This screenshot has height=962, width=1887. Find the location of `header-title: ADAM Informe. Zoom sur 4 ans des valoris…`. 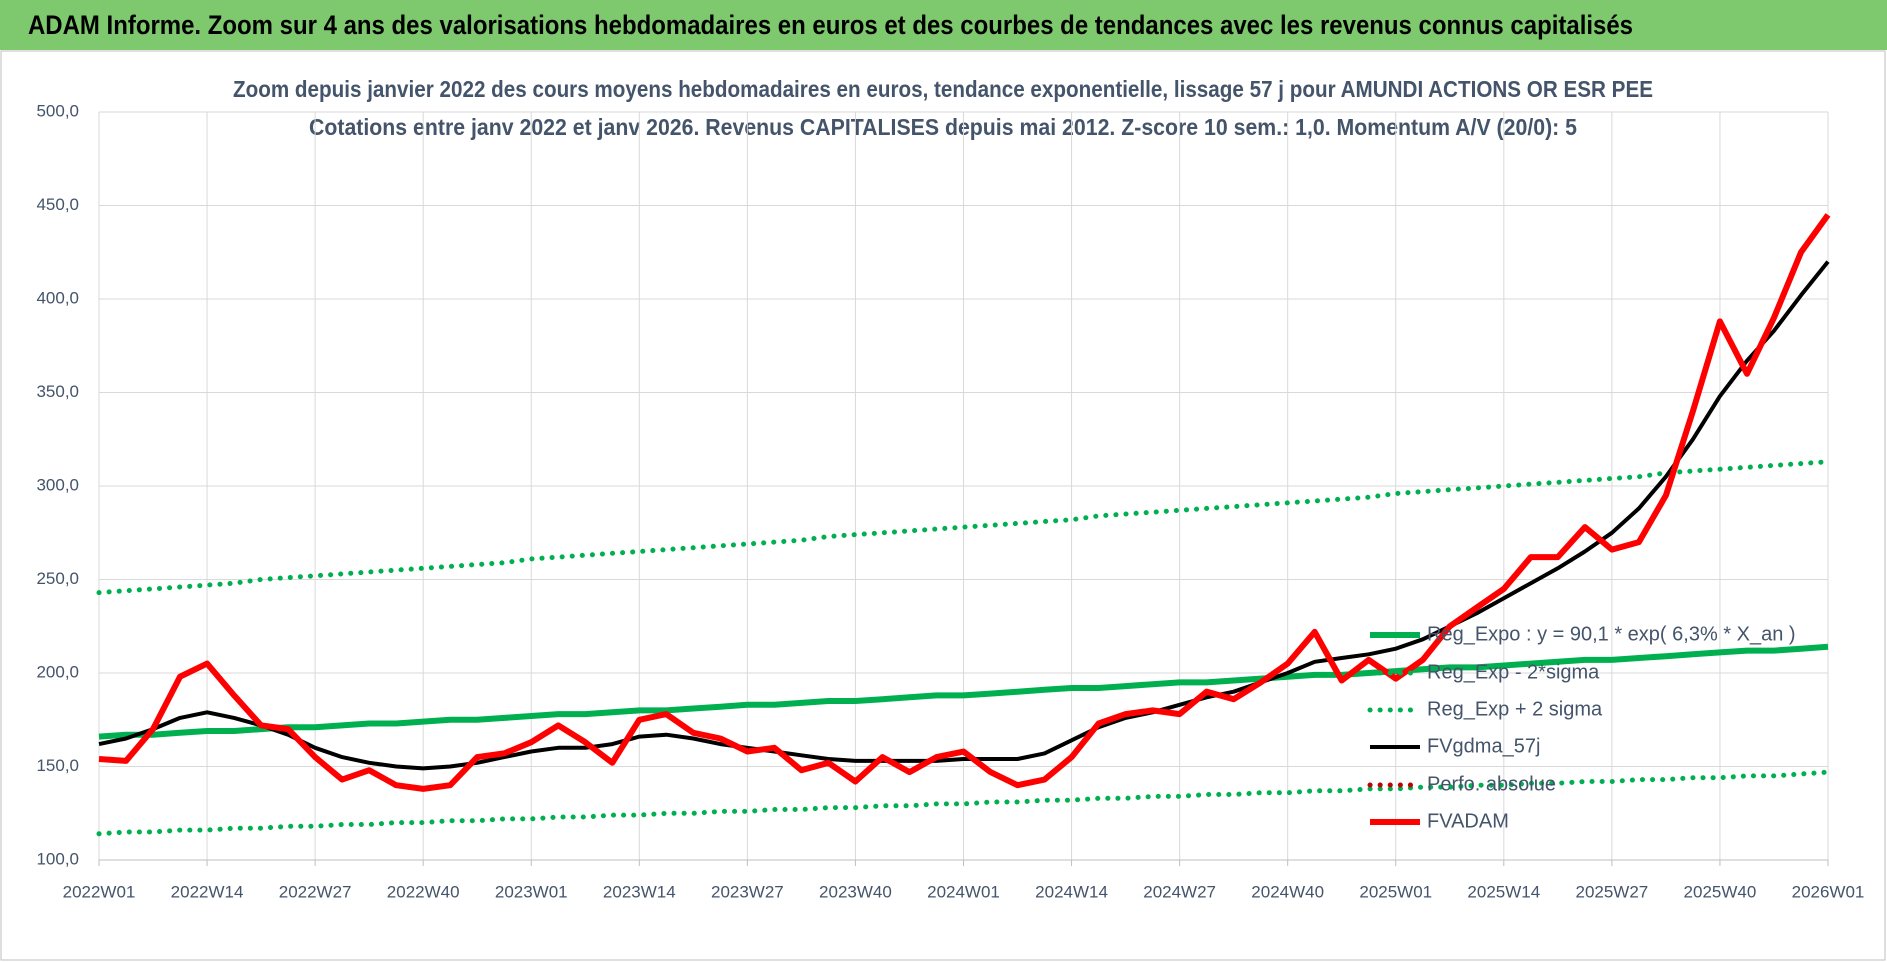

header-title: ADAM Informe. Zoom sur 4 ans des valoris… is located at coordinates (830, 25).